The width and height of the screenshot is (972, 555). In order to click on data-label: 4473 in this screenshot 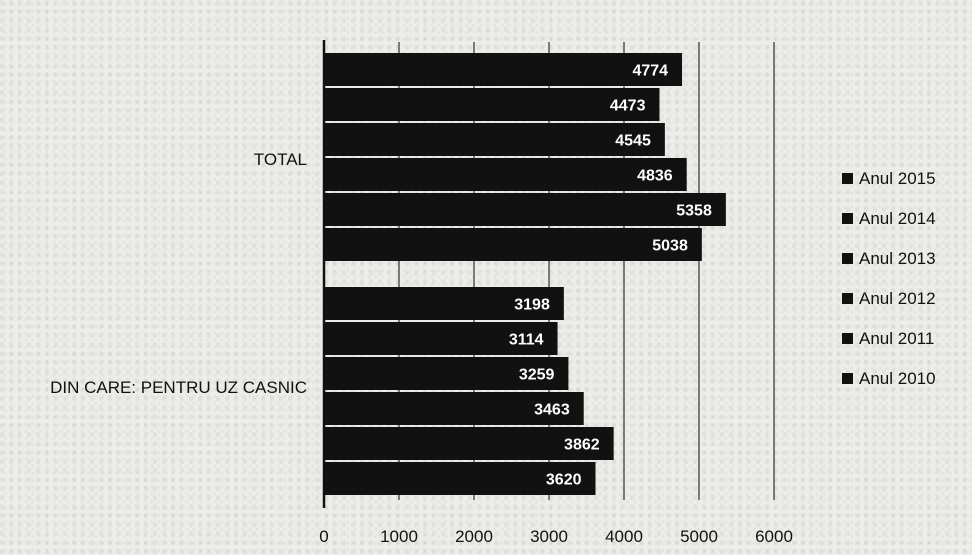, I will do `click(628, 106)`.